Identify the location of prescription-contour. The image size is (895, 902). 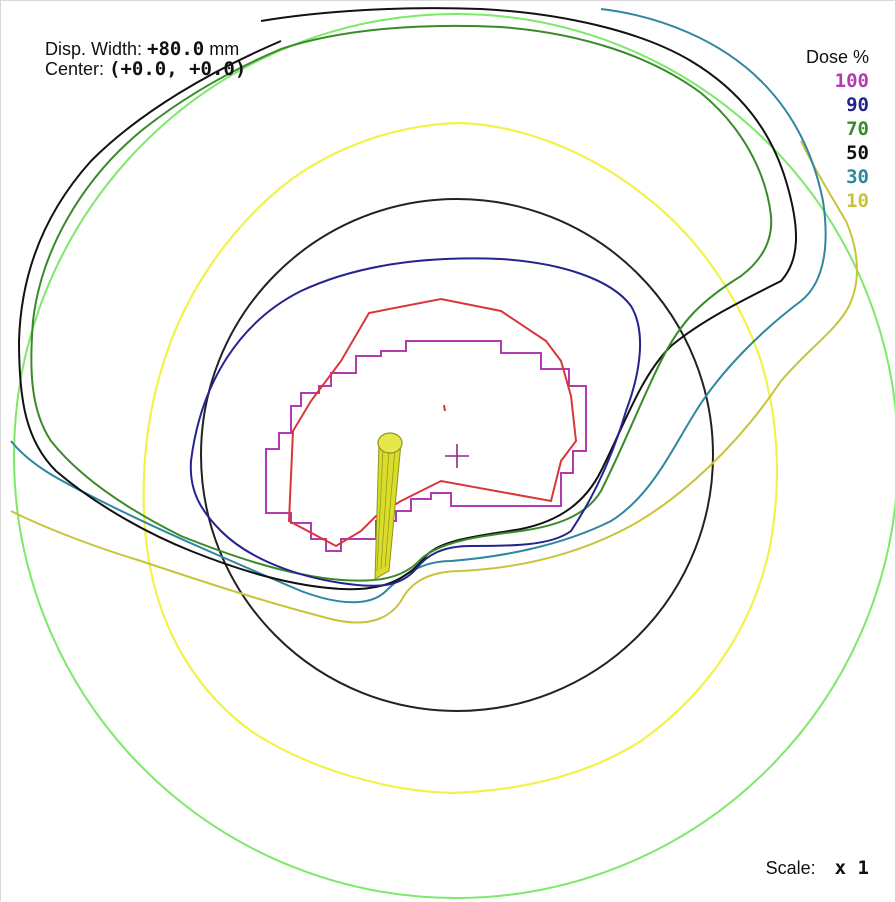
(432, 422).